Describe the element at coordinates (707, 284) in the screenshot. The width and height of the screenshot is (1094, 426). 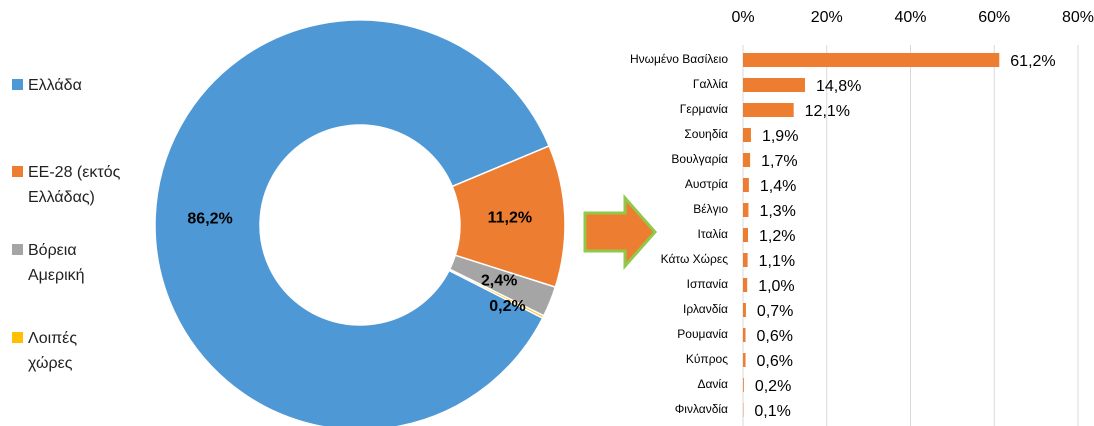
I see `y-tick-label: Ισπανία` at that location.